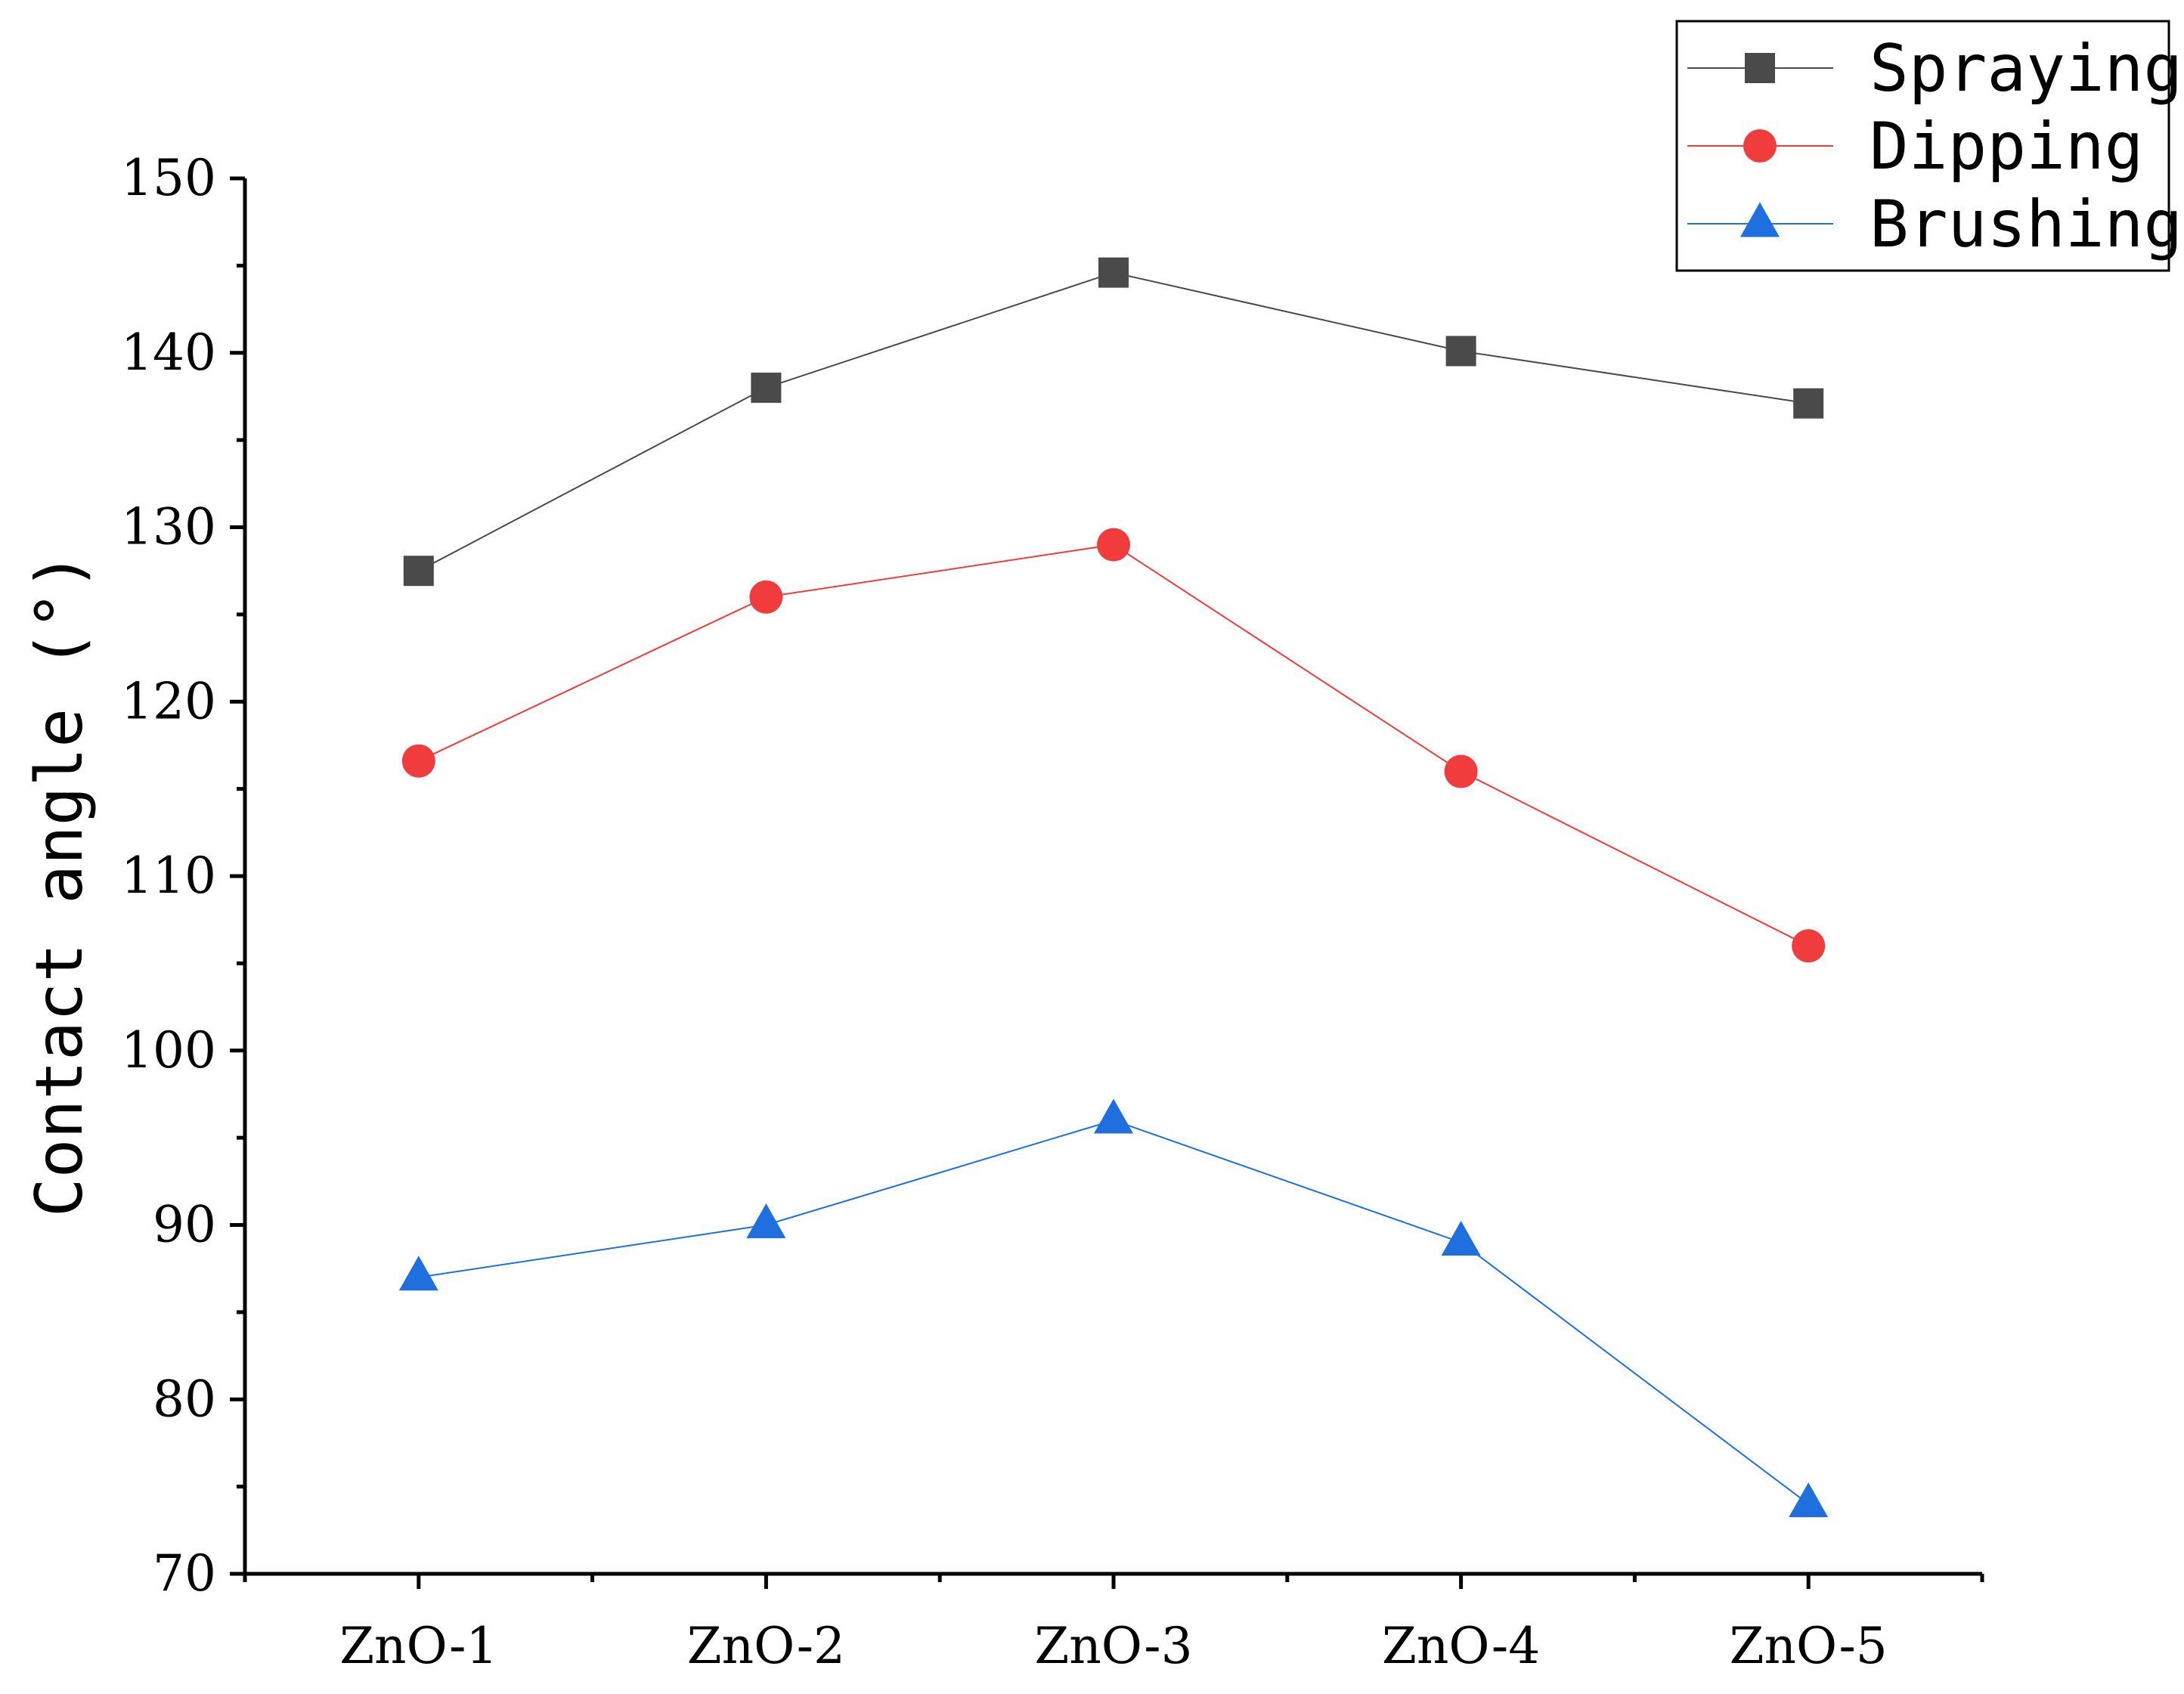  I want to click on y-tick-label: 110, so click(168, 876).